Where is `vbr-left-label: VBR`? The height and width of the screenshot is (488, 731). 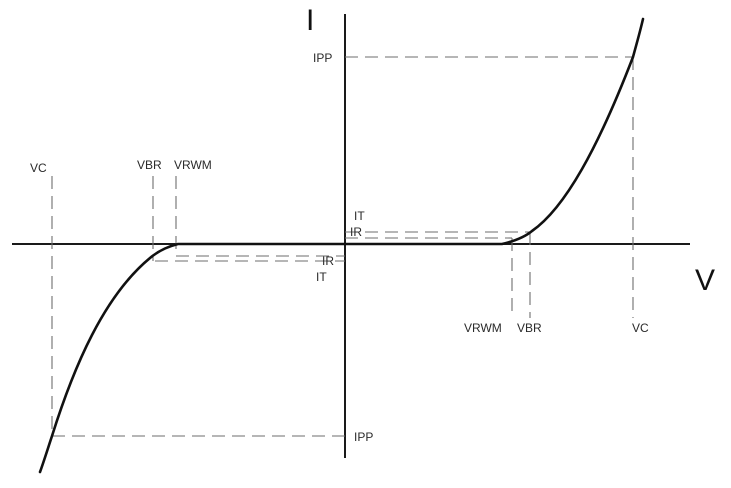
vbr-left-label: VBR is located at coordinates (149, 165).